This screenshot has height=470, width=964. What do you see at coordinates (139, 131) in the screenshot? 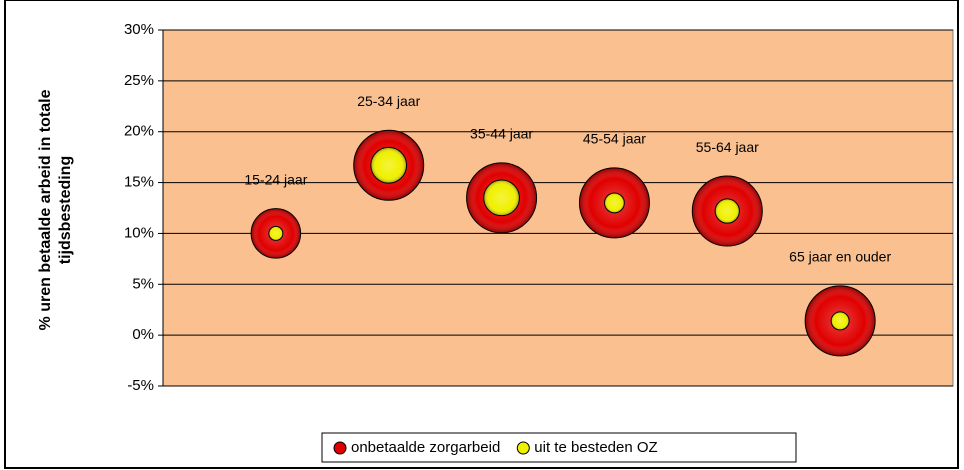
I see `y-tick-label: 20%` at bounding box center [139, 131].